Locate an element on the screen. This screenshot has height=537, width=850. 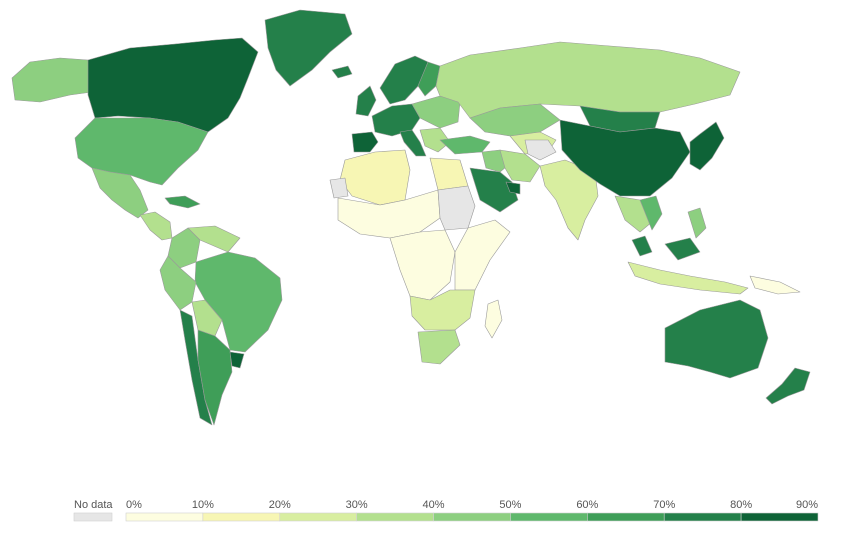
region-iran is located at coordinates (520, 166).